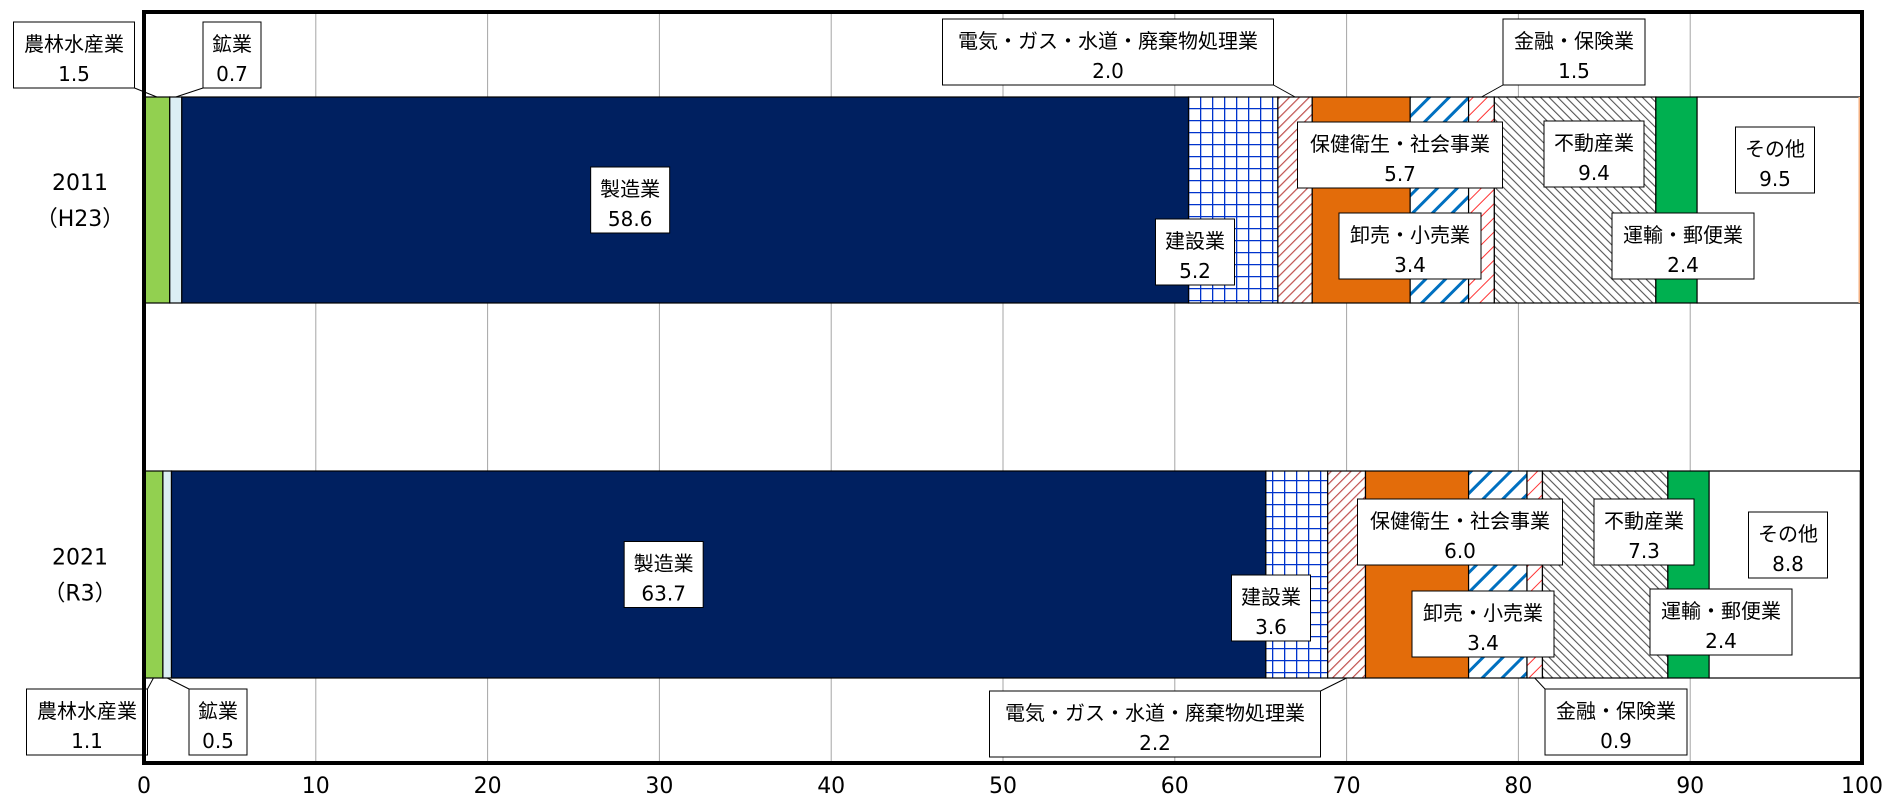  I want to click on data-label-value: 9.5, so click(1775, 179).